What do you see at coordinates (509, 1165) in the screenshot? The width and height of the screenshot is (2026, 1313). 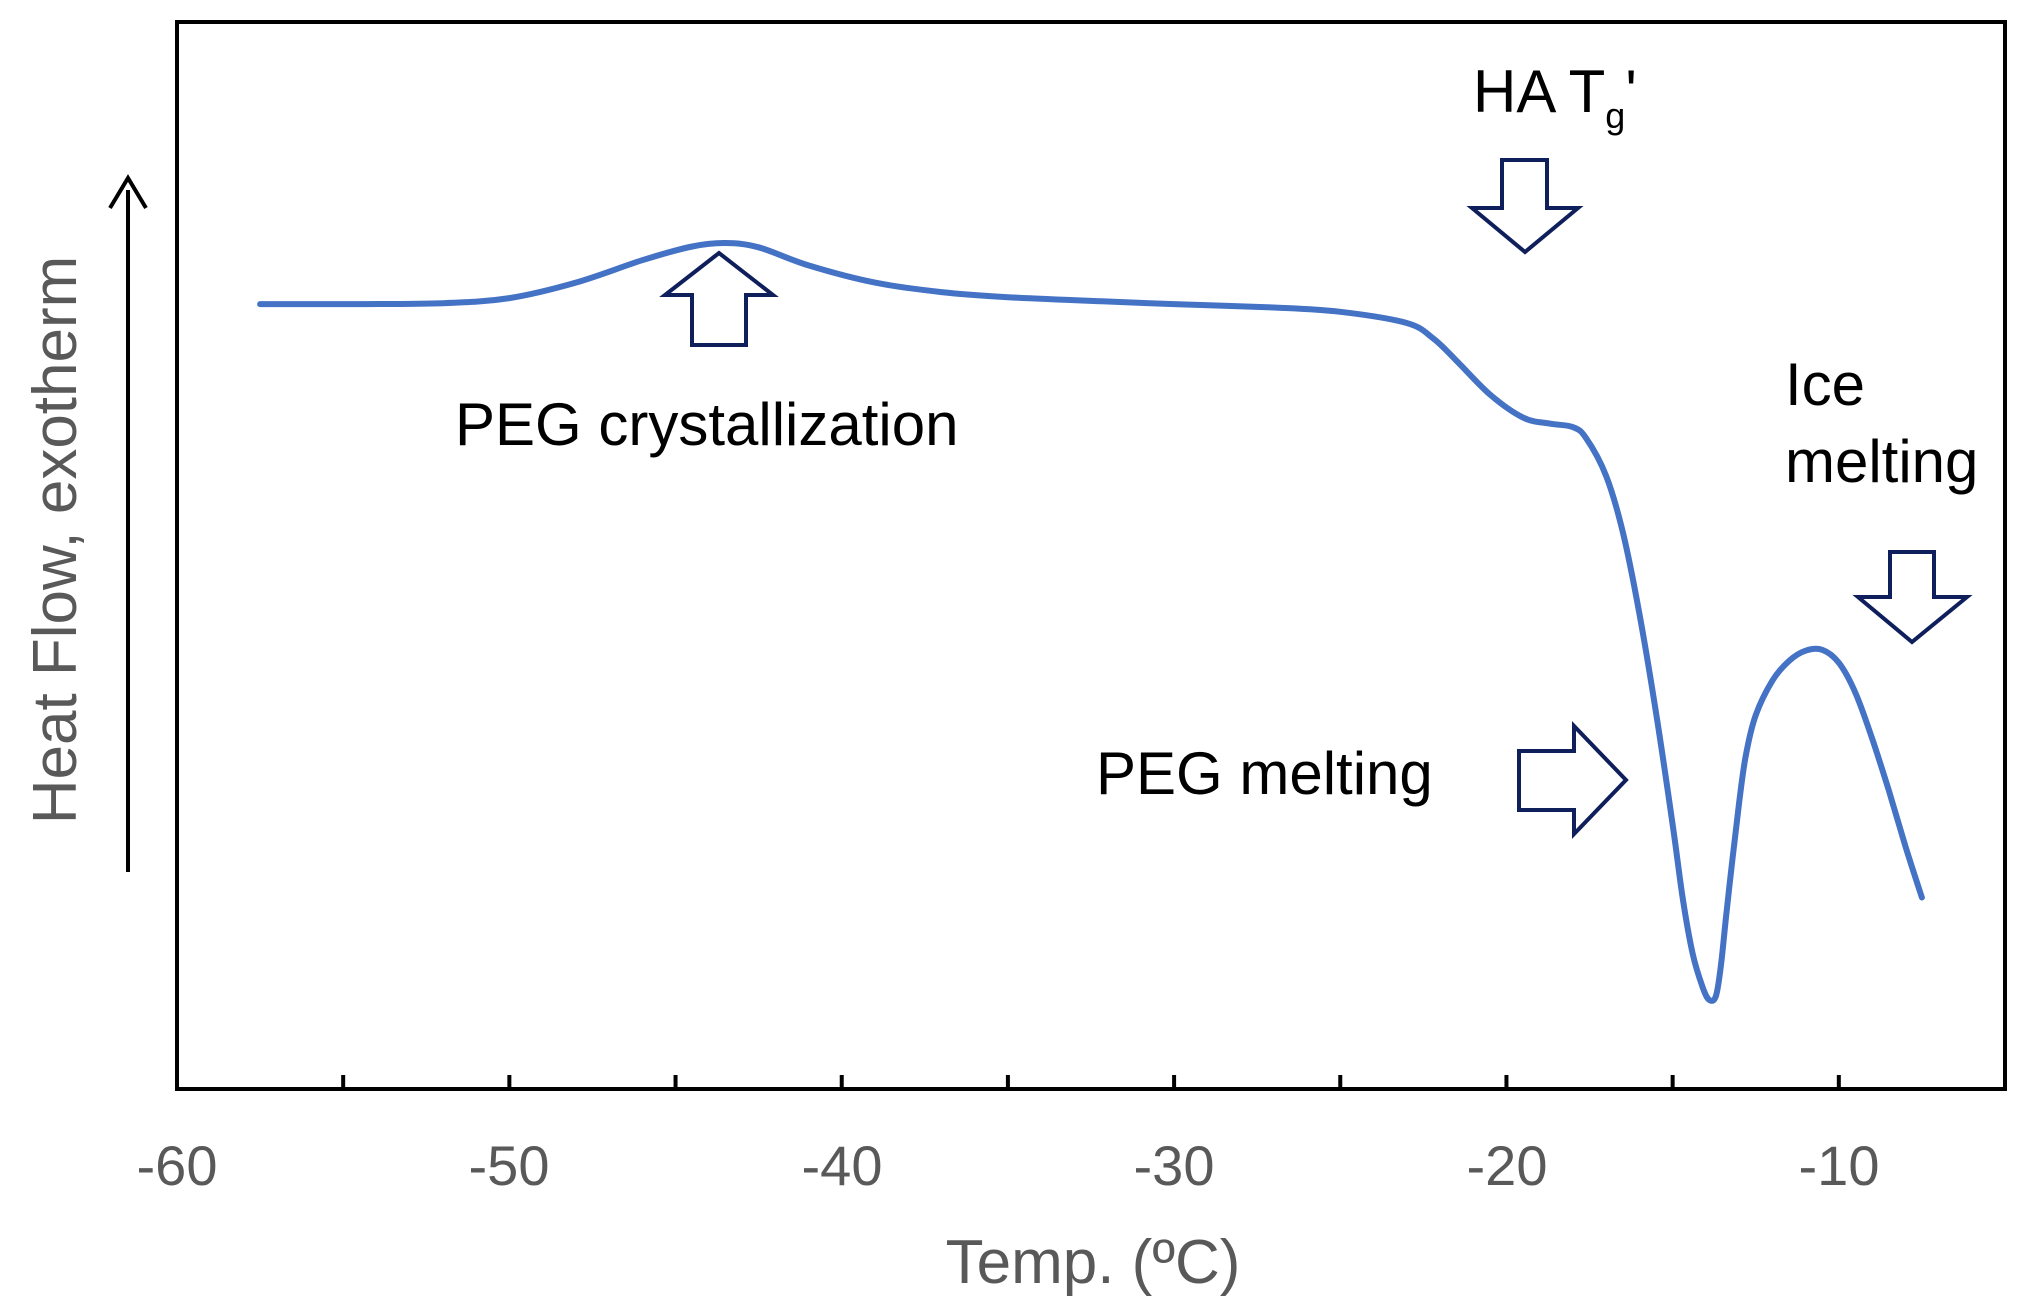 I see `x-tick-label: -50` at bounding box center [509, 1165].